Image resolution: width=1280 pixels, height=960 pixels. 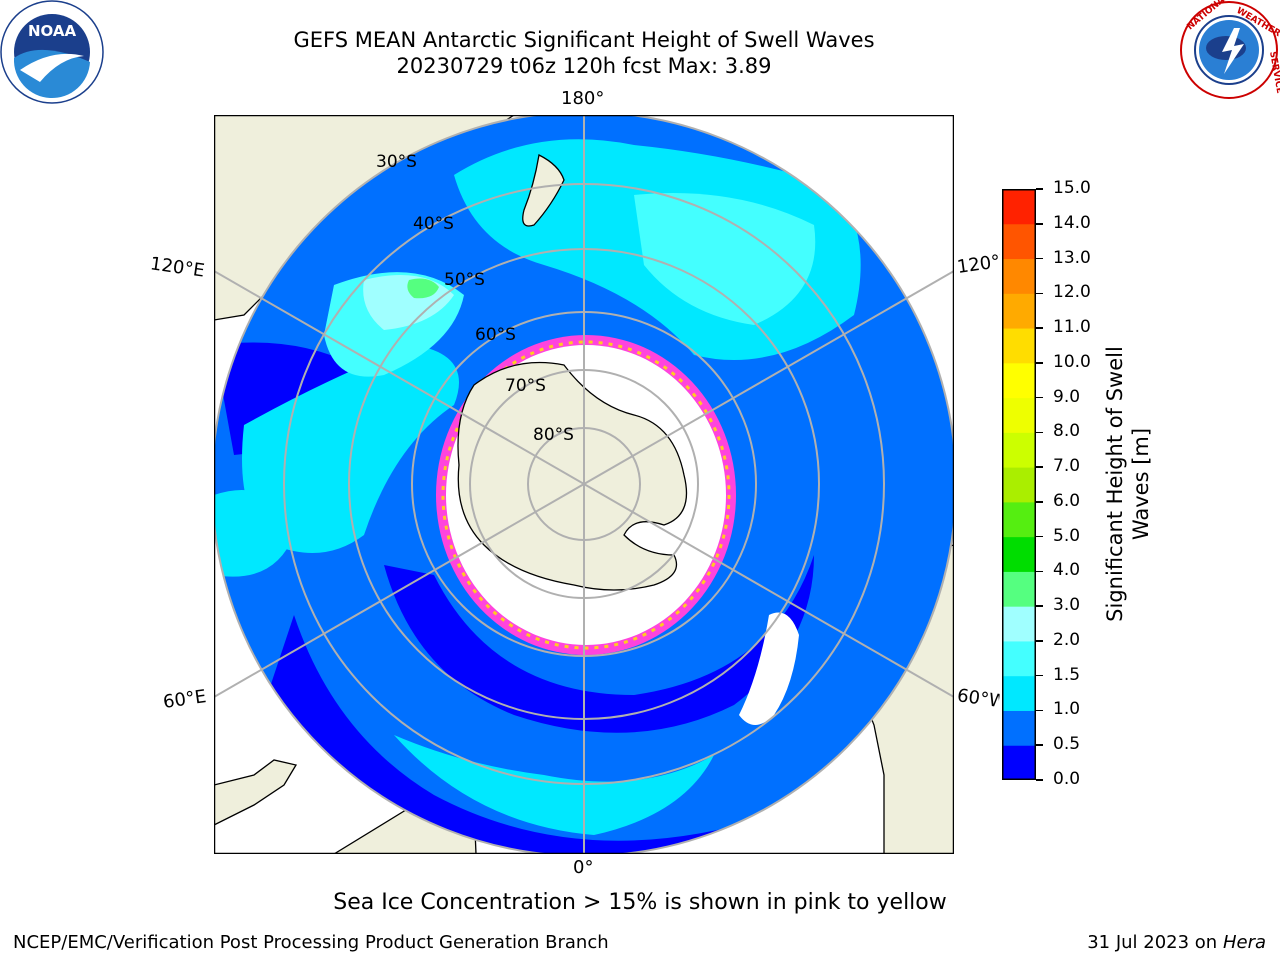 I want to click on colorbar-tick-label: 9.0, so click(x=1067, y=396).